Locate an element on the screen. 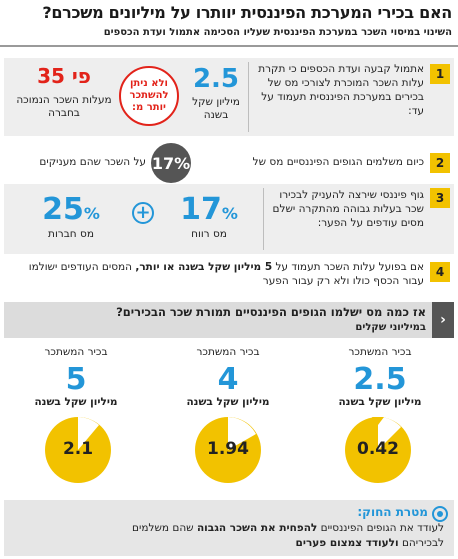  item-3-stat-a: 17% is located at coordinates (209, 209).